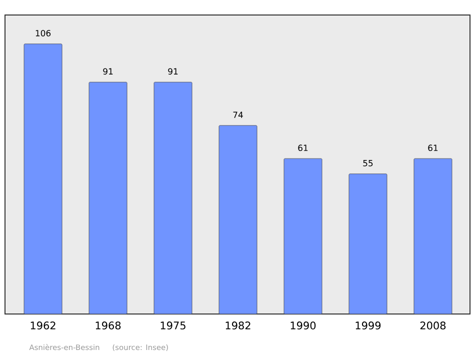 This screenshot has width=475, height=355. What do you see at coordinates (43, 326) in the screenshot?
I see `x-tick-label: 1962` at bounding box center [43, 326].